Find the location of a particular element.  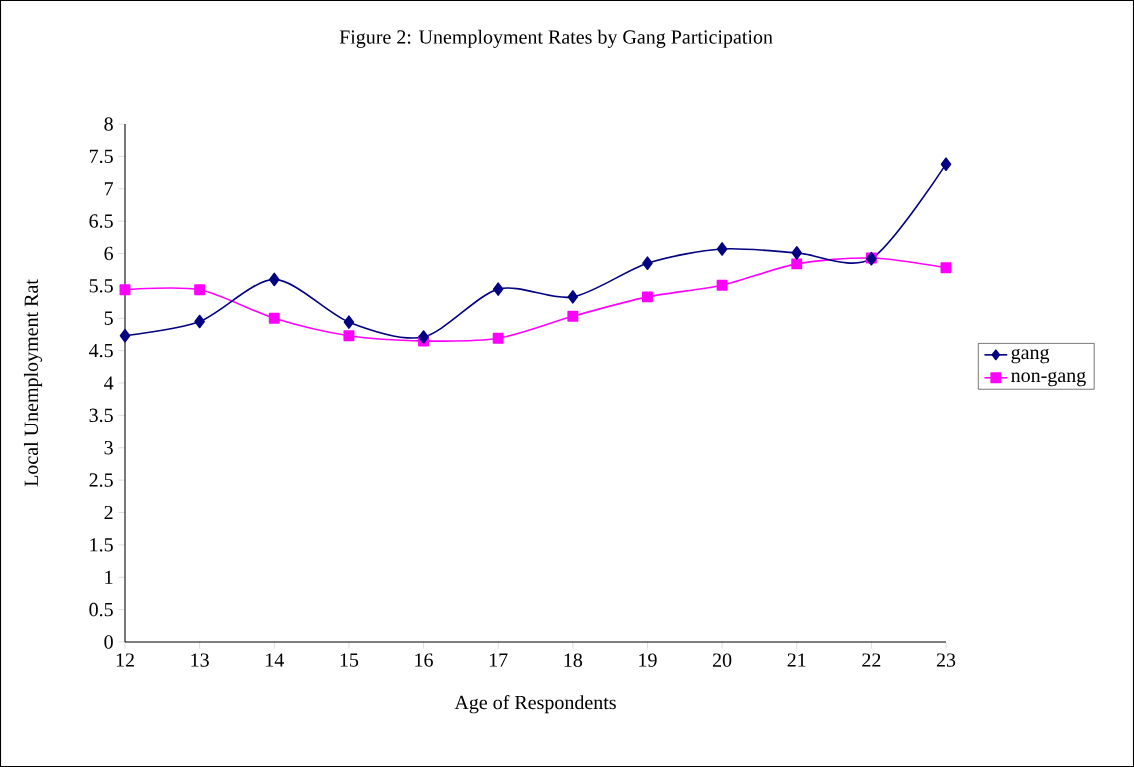

x-axis-title: Age of Respondents is located at coordinates (535, 704).